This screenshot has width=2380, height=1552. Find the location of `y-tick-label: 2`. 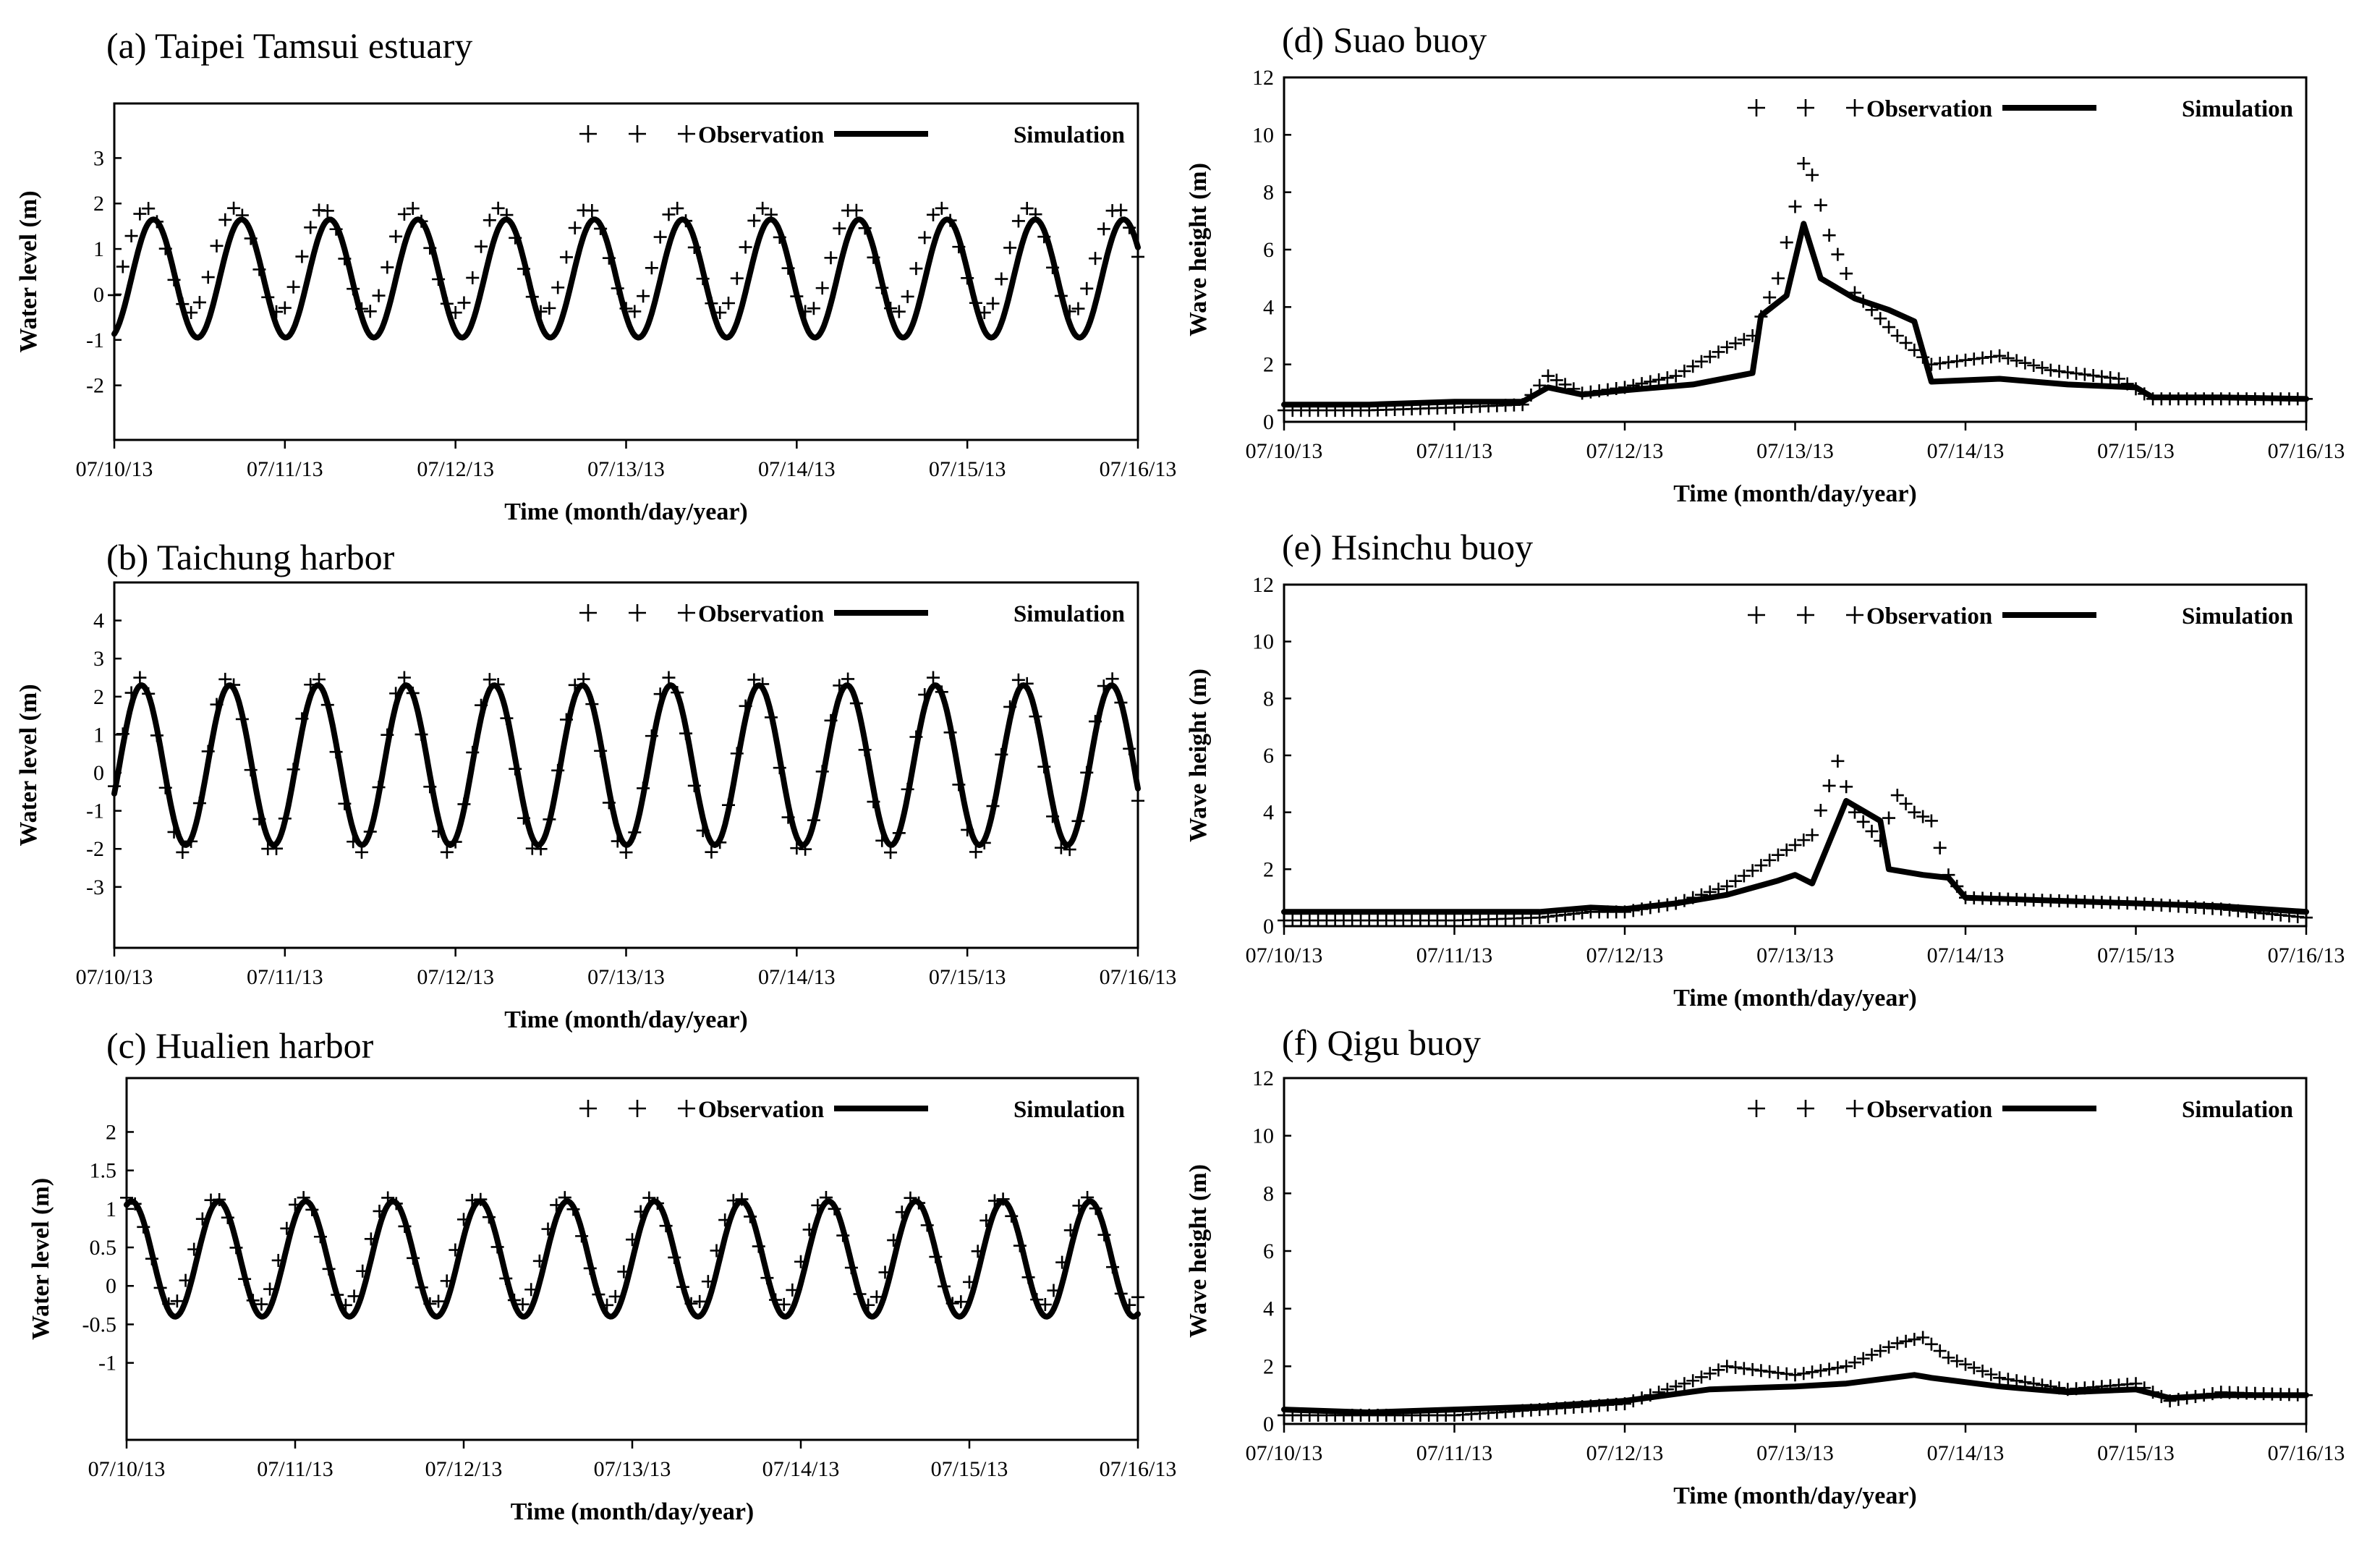

y-tick-label: 2 is located at coordinates (111, 1132).